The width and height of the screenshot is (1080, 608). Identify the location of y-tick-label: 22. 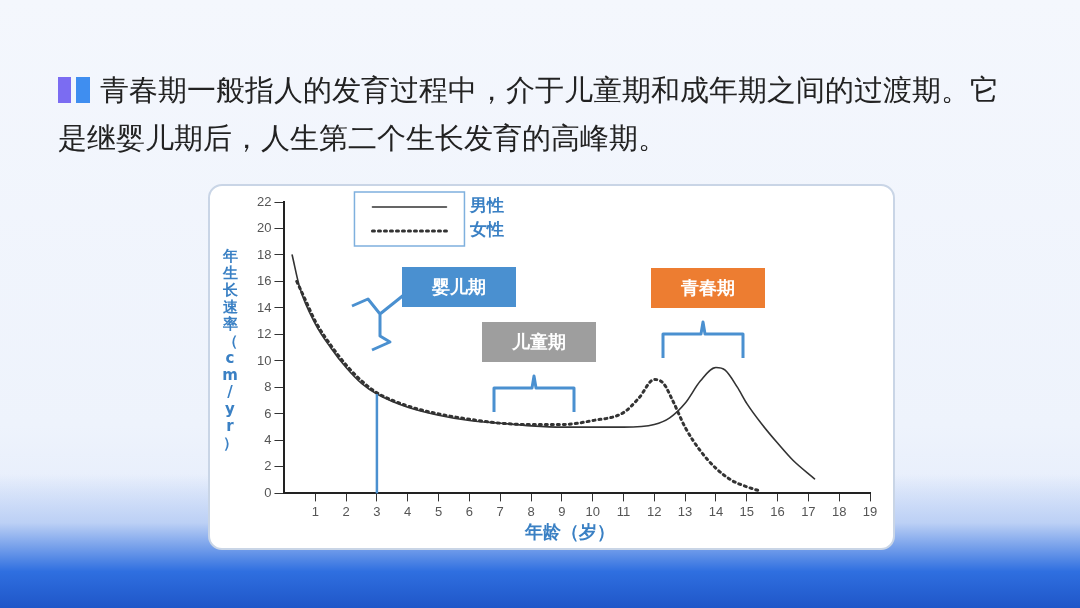
(264, 201).